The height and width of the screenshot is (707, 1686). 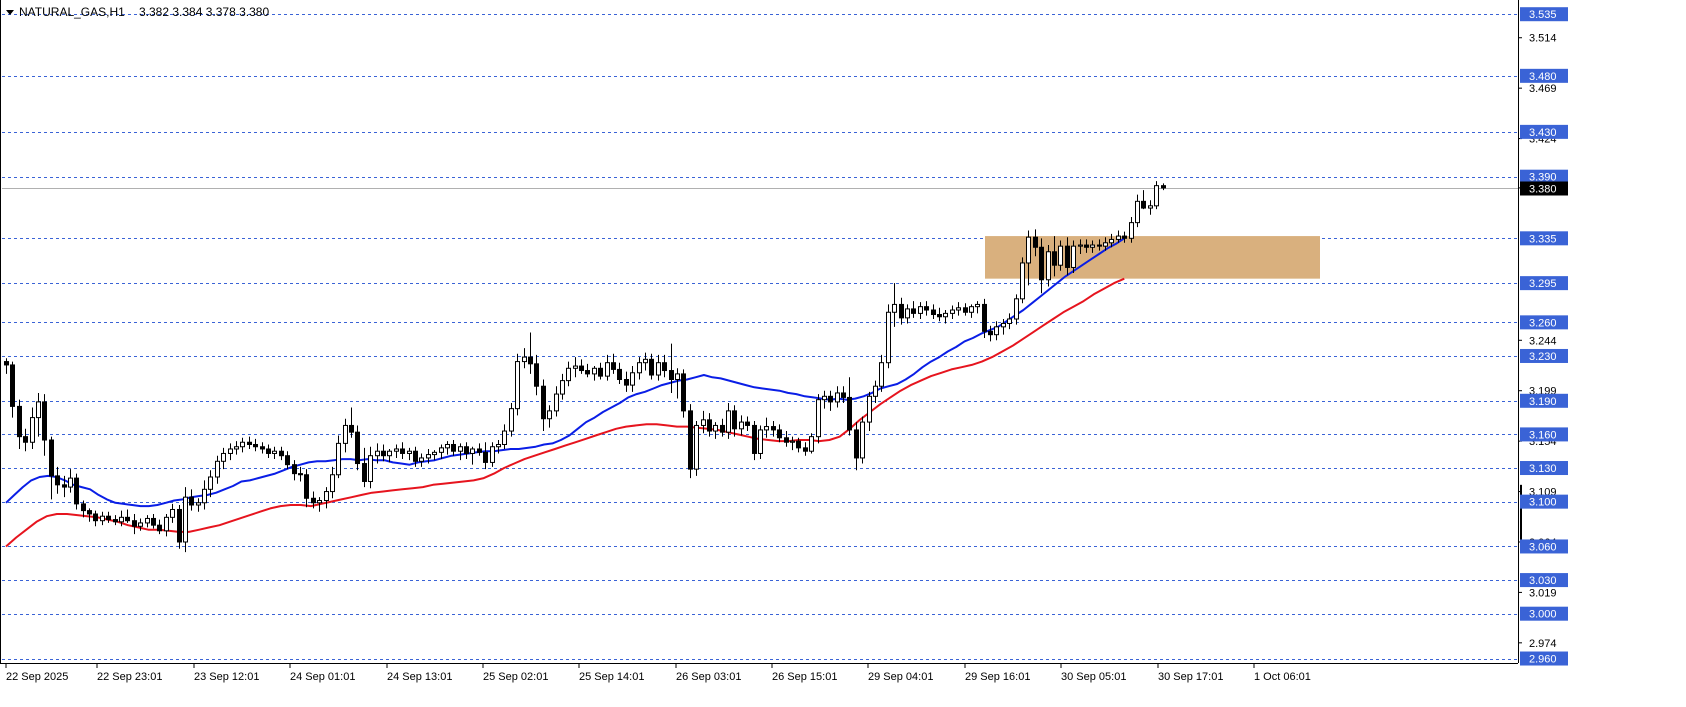 I want to click on level-price-tag: 3.335, so click(x=1544, y=238).